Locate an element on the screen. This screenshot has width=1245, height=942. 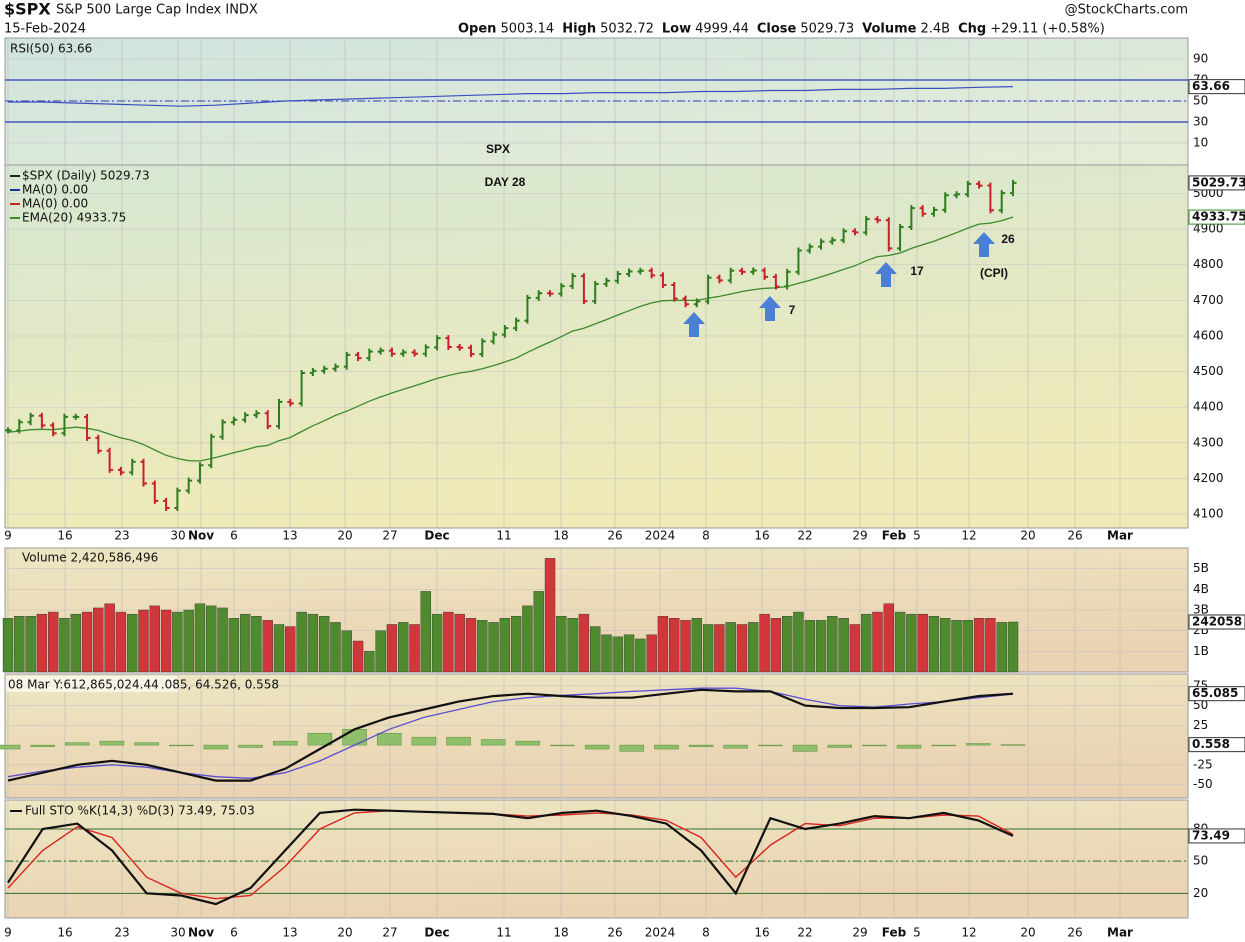
x-tick-label: 26 is located at coordinates (614, 536).